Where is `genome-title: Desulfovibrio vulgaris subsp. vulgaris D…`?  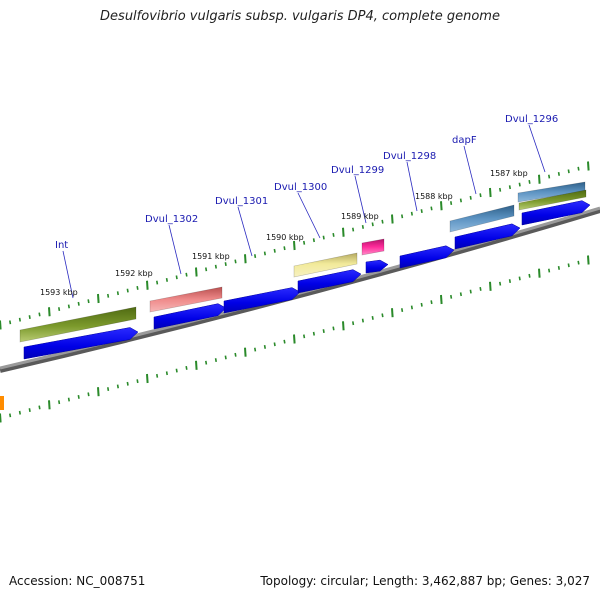
genome-title: Desulfovibrio vulgaris subsp. vulgaris D… is located at coordinates (300, 16).